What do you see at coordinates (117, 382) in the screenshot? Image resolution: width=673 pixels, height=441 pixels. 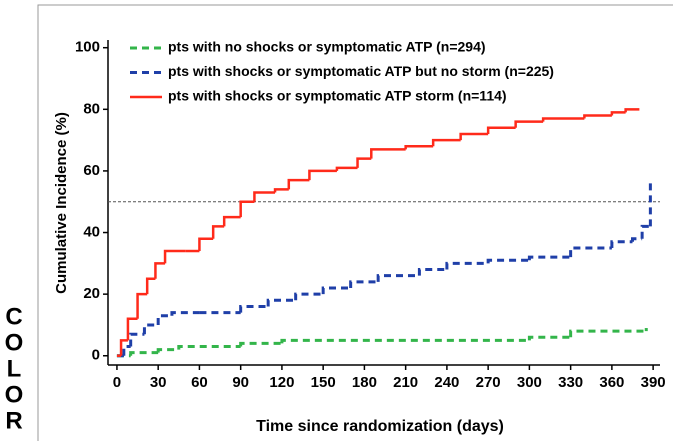 I see `x-tick-label: 0` at bounding box center [117, 382].